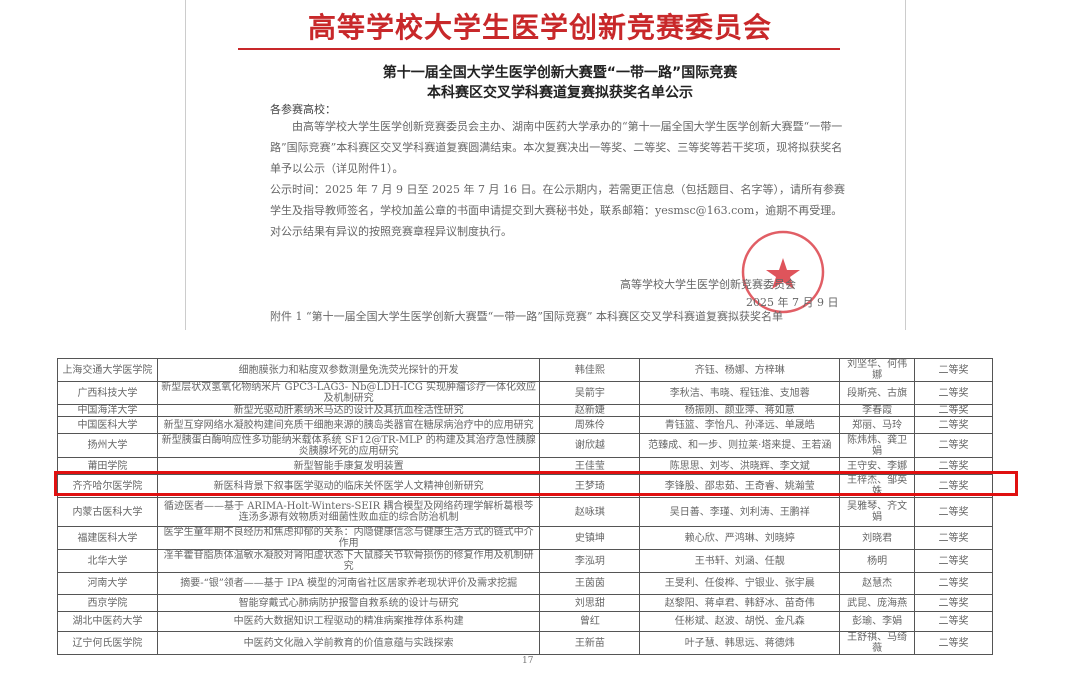 The image size is (1080, 682). What do you see at coordinates (590, 393) in the screenshot?
I see `cell-leader: 吴箭宇` at bounding box center [590, 393].